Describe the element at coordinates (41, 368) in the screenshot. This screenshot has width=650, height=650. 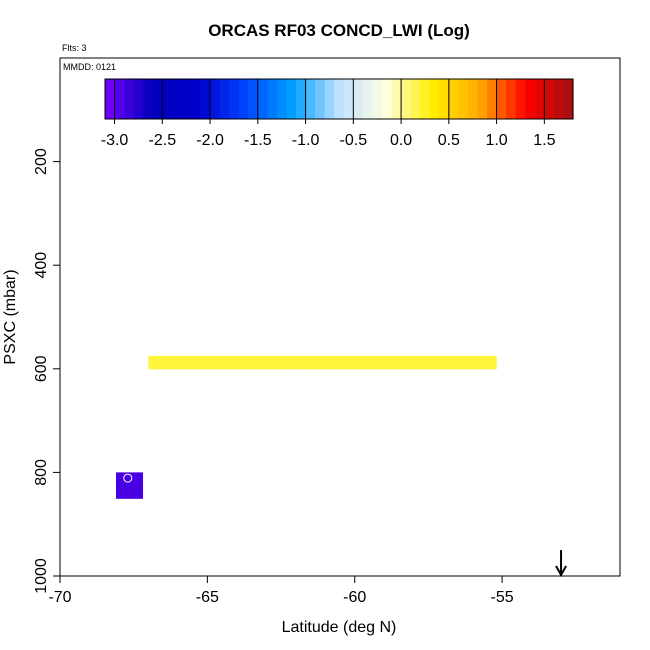
I see `y-tick-label: 600` at that location.